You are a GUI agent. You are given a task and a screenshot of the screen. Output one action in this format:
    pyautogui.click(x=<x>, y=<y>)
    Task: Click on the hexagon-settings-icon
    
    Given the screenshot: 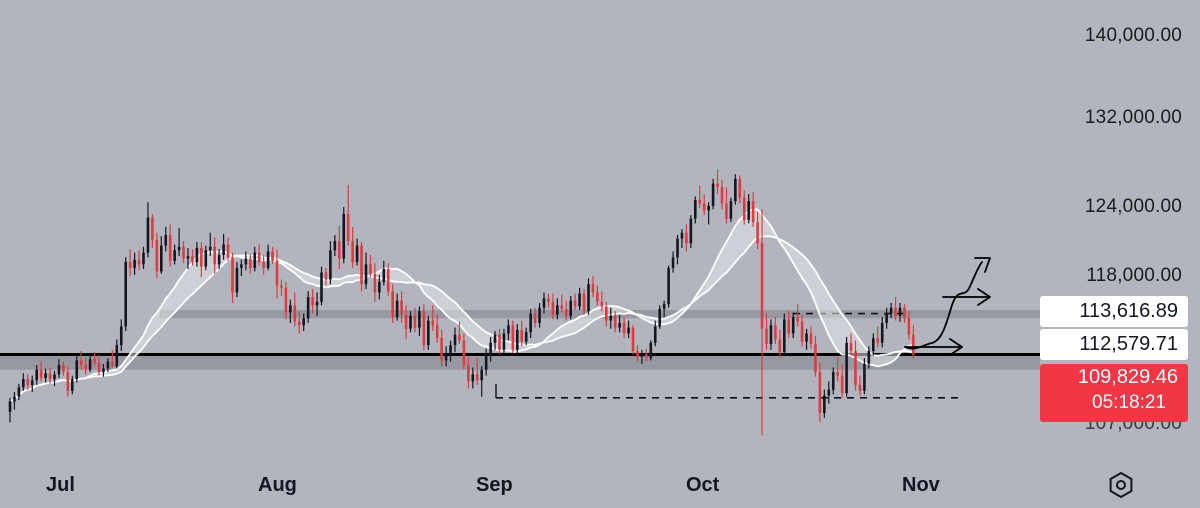 What is the action you would take?
    pyautogui.click(x=1121, y=485)
    